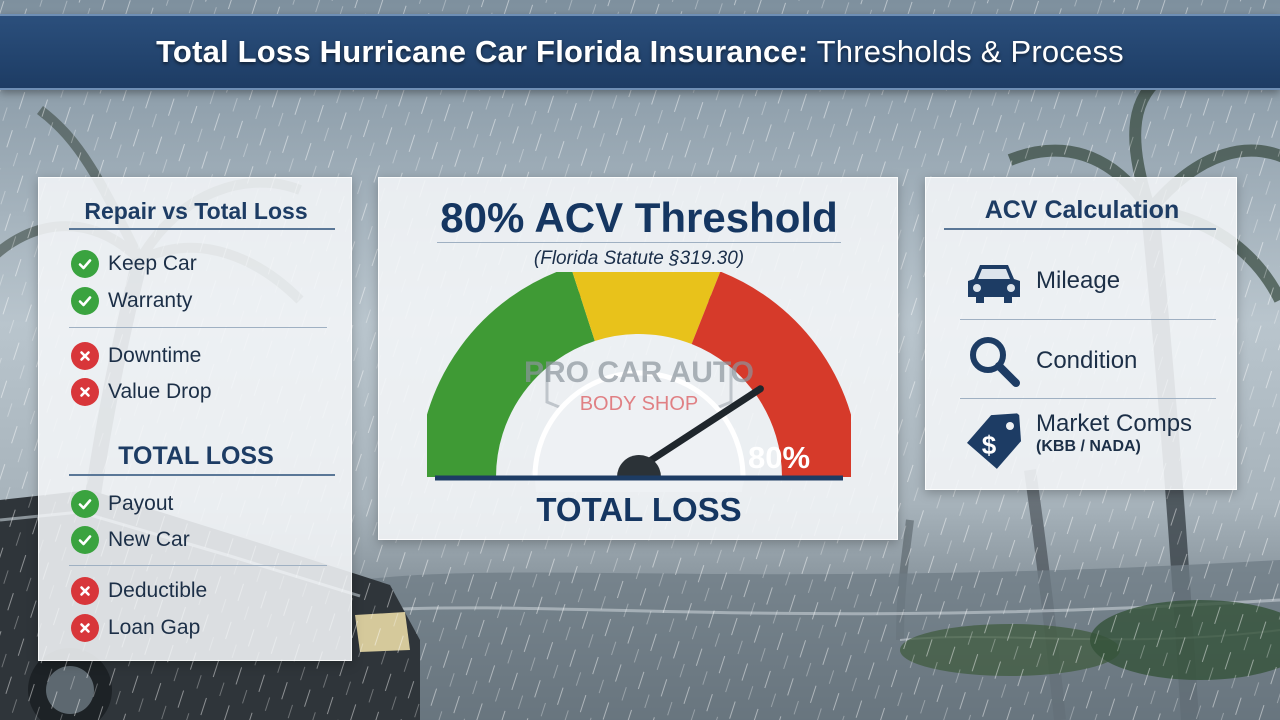 This screenshot has height=720, width=1280. I want to click on magnifier-icon, so click(994, 361).